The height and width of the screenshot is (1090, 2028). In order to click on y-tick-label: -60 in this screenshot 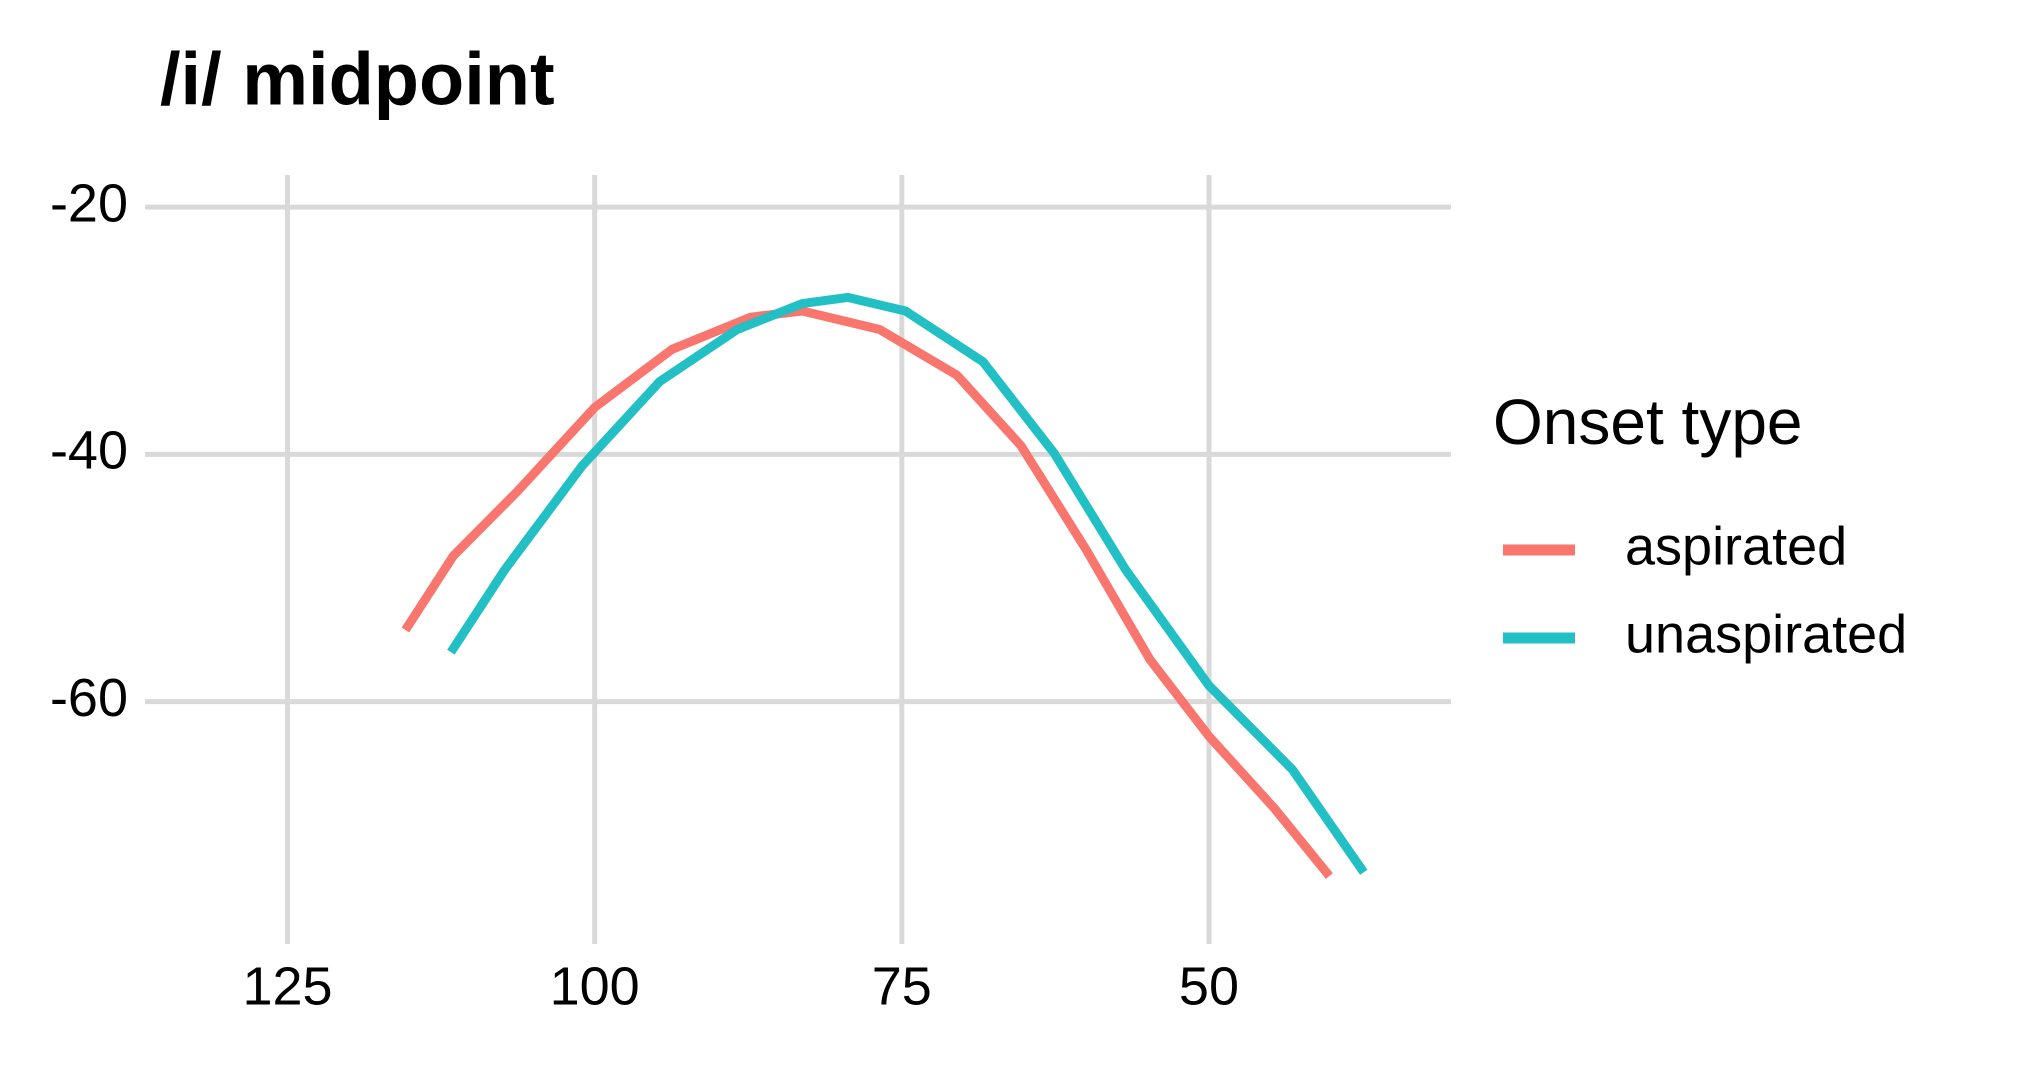, I will do `click(89, 698)`.